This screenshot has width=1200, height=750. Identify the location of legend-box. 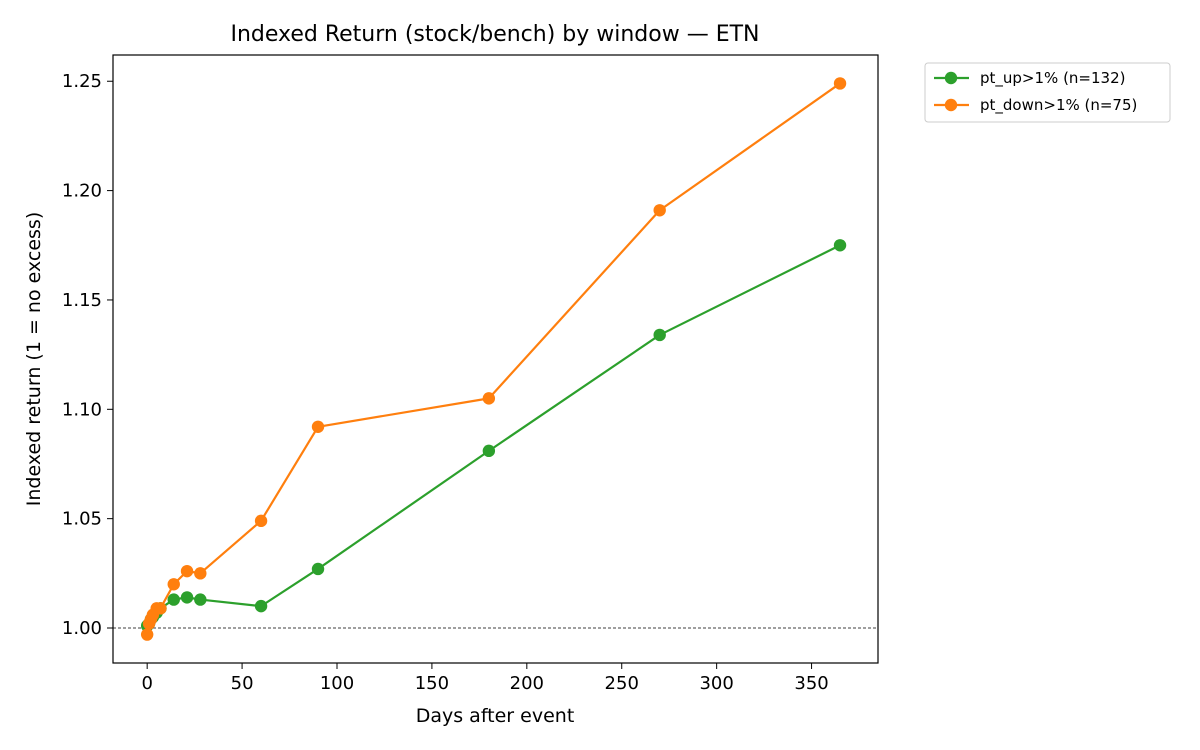
(1047, 92).